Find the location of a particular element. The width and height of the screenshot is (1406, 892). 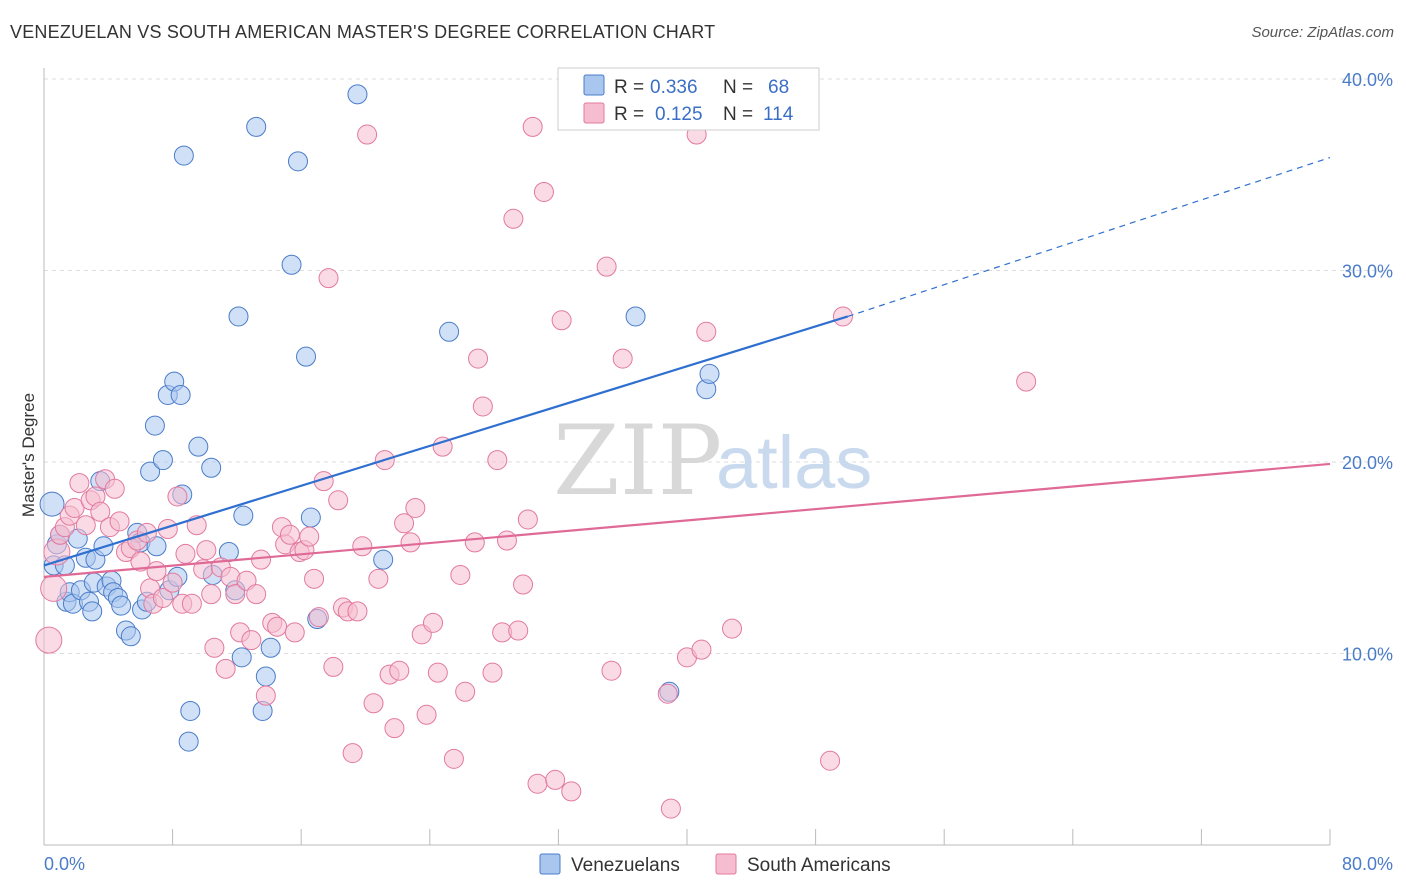

legend-r-value-1: 0.336 is located at coordinates (674, 87).